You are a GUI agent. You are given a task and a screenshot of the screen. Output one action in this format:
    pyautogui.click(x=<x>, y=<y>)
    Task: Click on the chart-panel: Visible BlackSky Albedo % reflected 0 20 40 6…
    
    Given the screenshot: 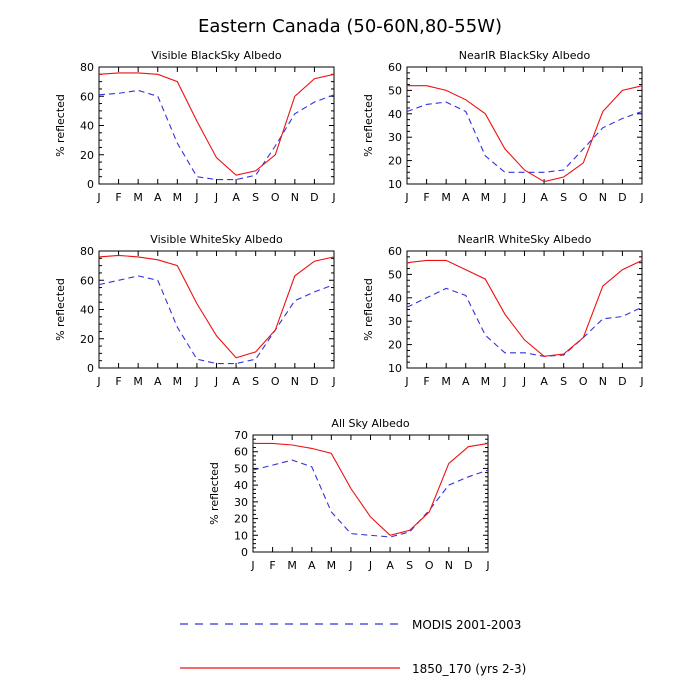 What is the action you would take?
    pyautogui.click(x=195, y=126)
    